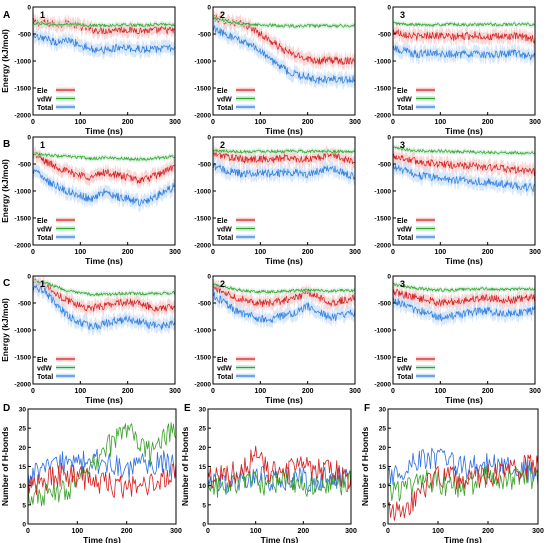  I want to click on y-axis-label: Number of H-bonds, so click(5, 467).